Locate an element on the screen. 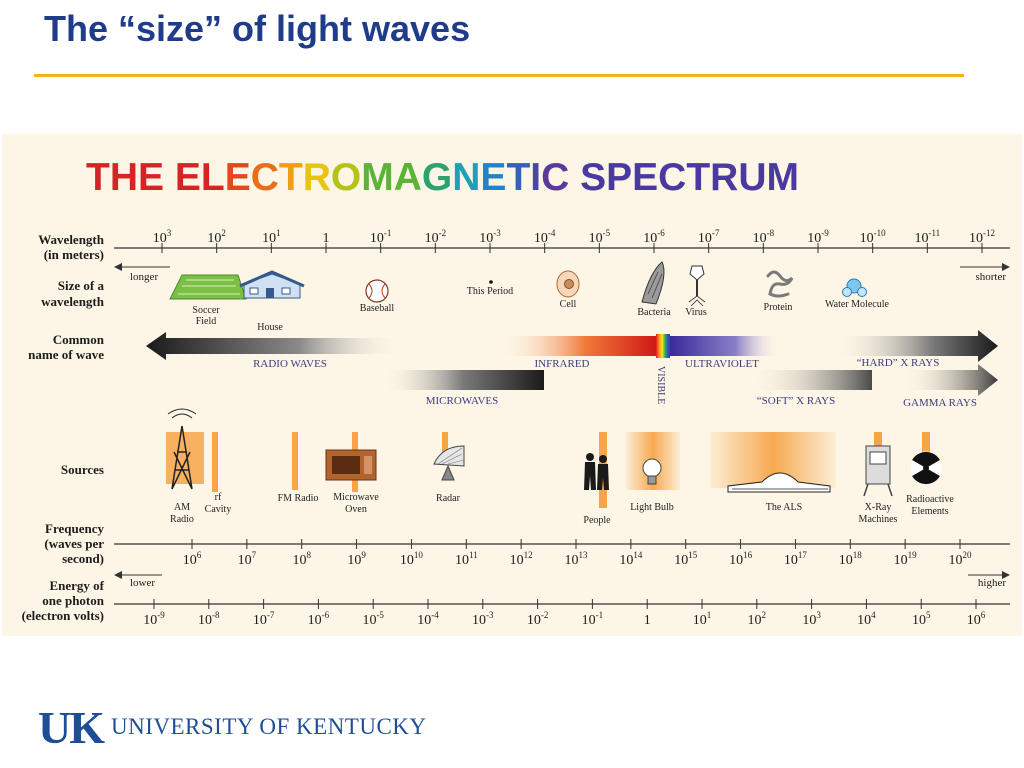 The height and width of the screenshot is (768, 1024). size-label-bacteria: Bacteria is located at coordinates (654, 312).